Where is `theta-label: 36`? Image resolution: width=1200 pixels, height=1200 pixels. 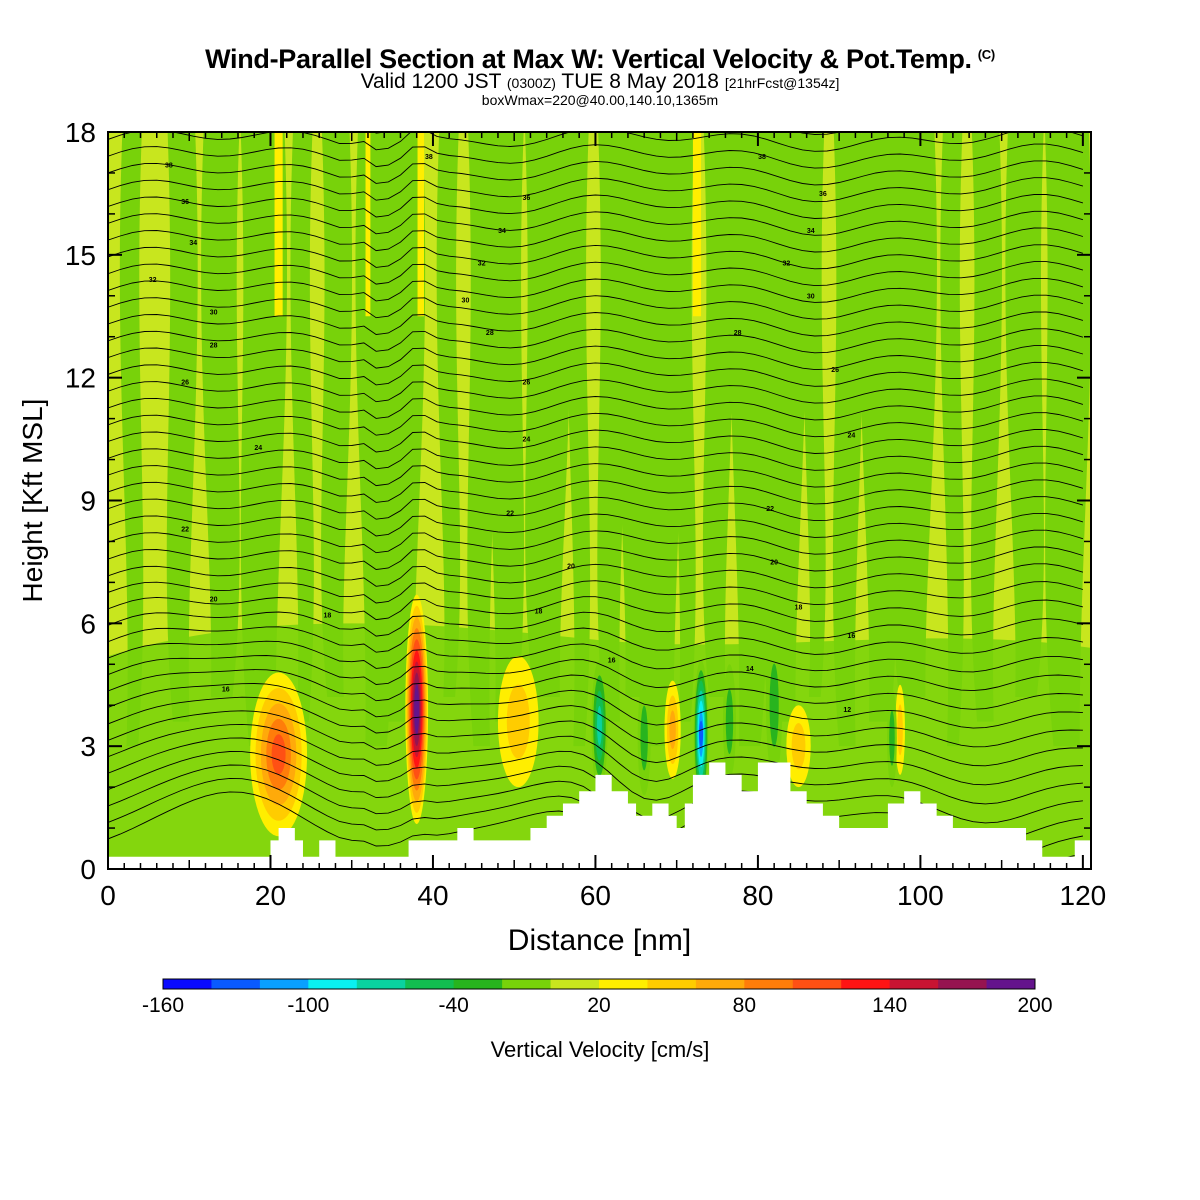
theta-label: 36 is located at coordinates (526, 198).